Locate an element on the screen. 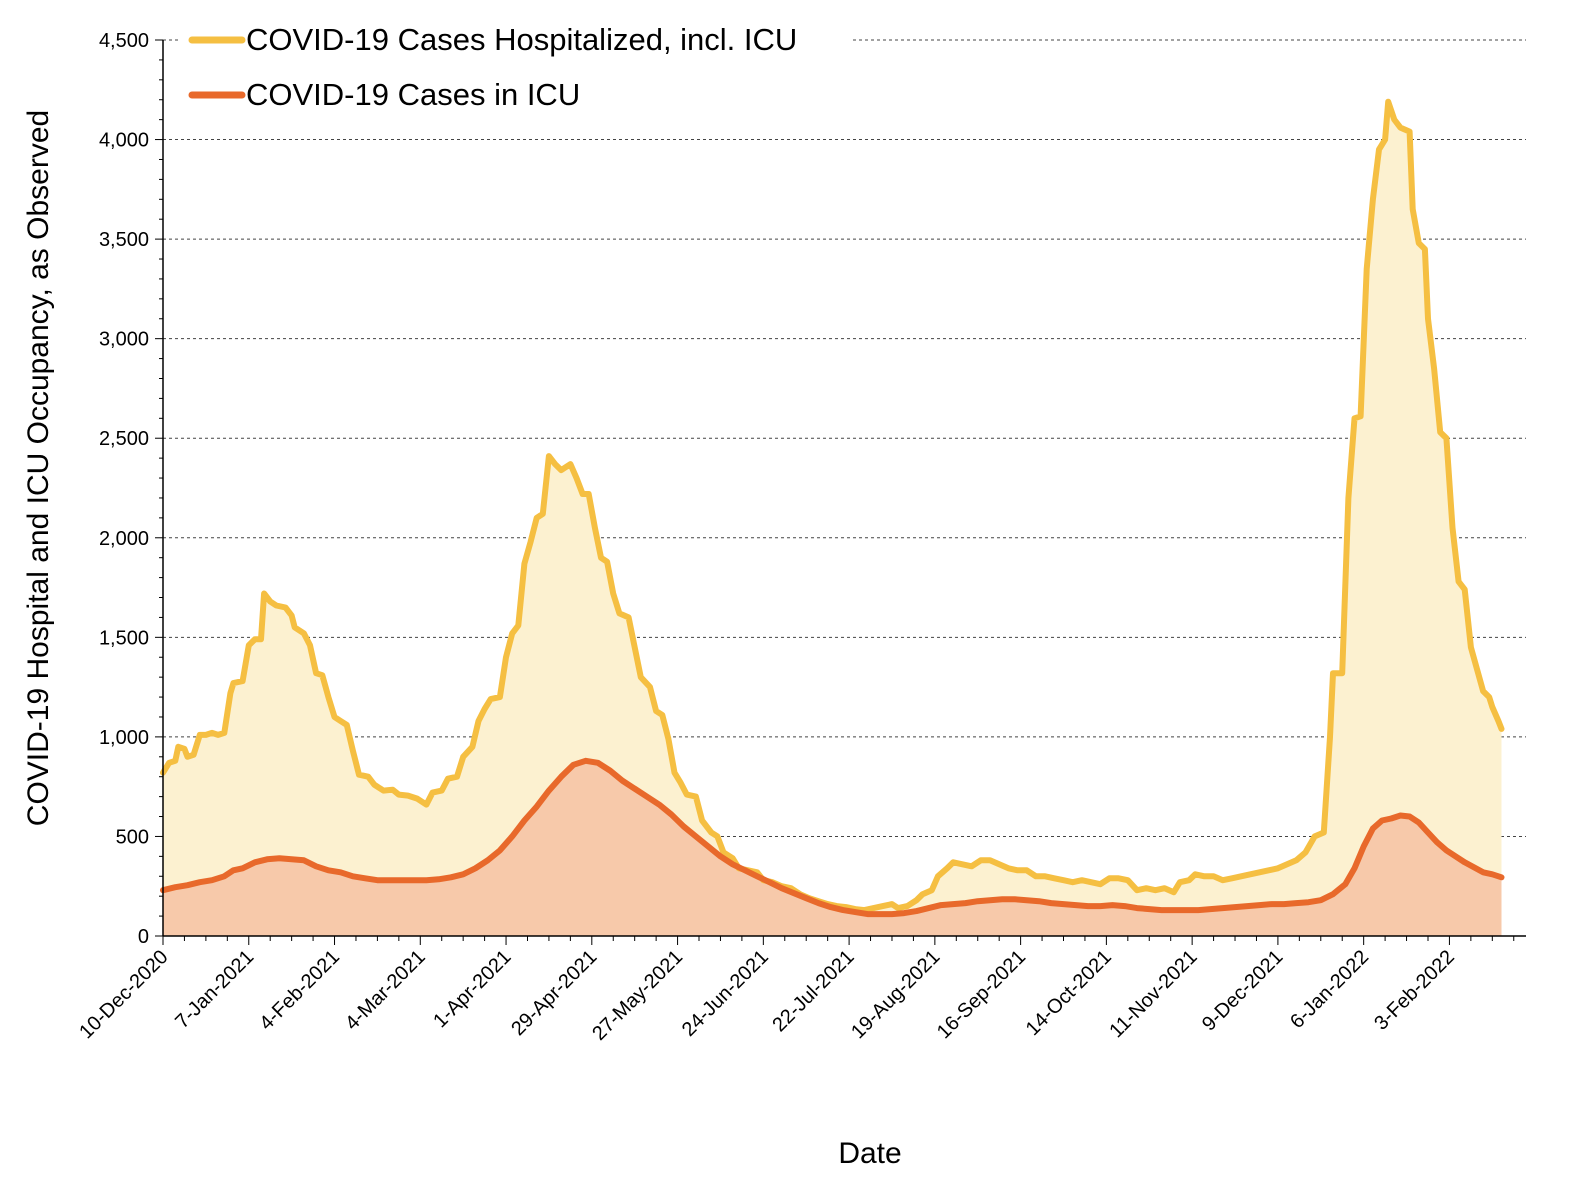 Image resolution: width=1574 pixels, height=1202 pixels. legend-label-icu: COVID-19 Cases in ICU is located at coordinates (413, 94).